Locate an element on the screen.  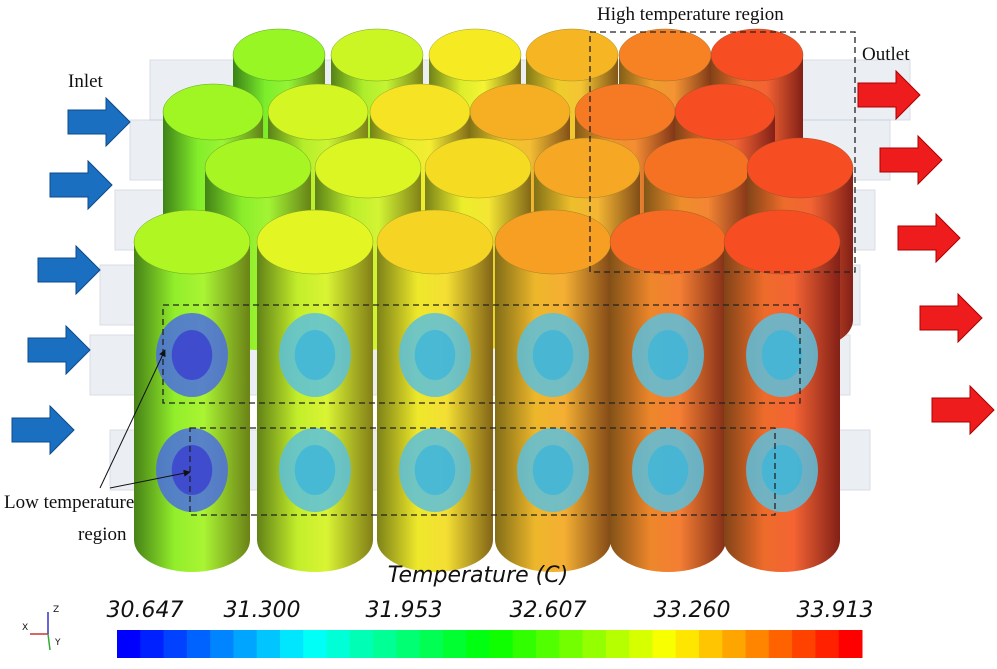
annotation: region is located at coordinates (102, 534).